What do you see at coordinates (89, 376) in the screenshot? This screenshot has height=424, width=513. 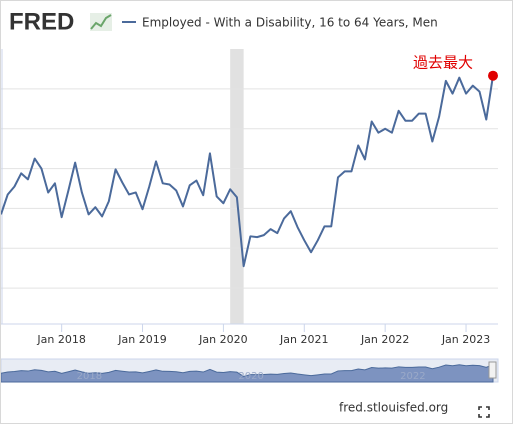 I see `navigator-label: 2018` at bounding box center [89, 376].